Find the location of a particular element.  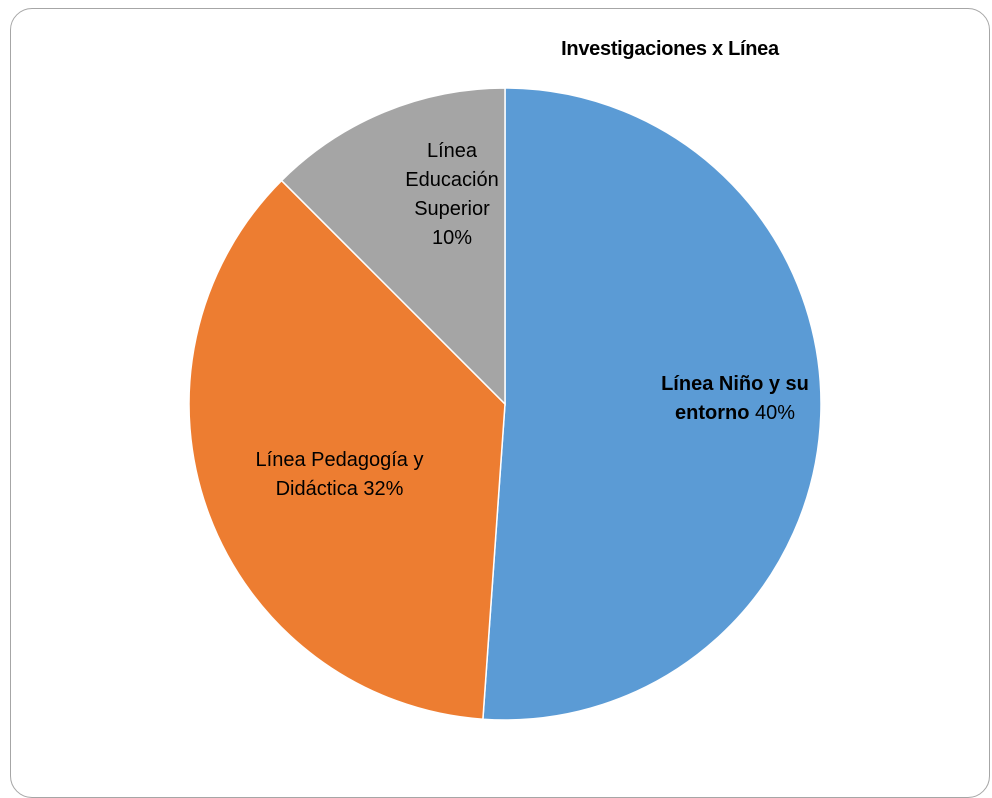

slice-label-educacion-percent: 10% is located at coordinates (452, 238).